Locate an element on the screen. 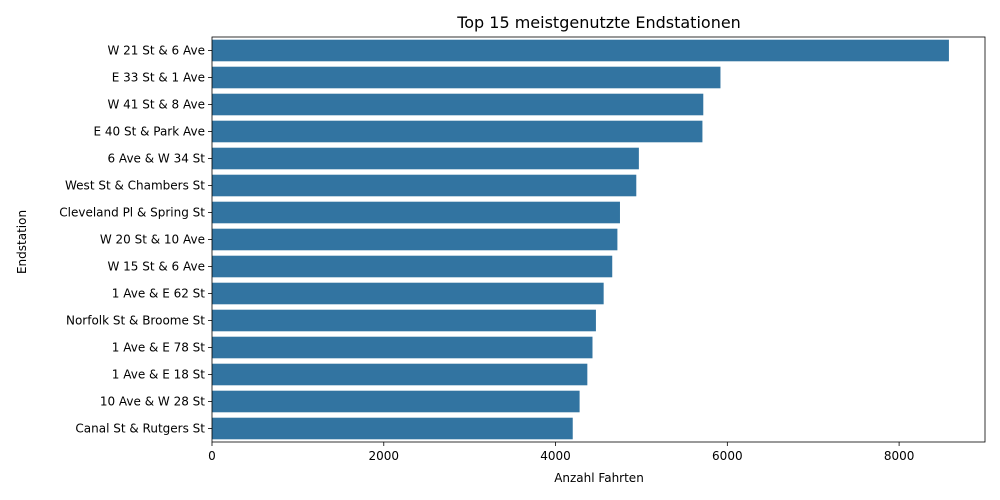 Image resolution: width=1000 pixels, height=500 pixels. y-tick-label: Norfolk St & Broome St is located at coordinates (135, 321).